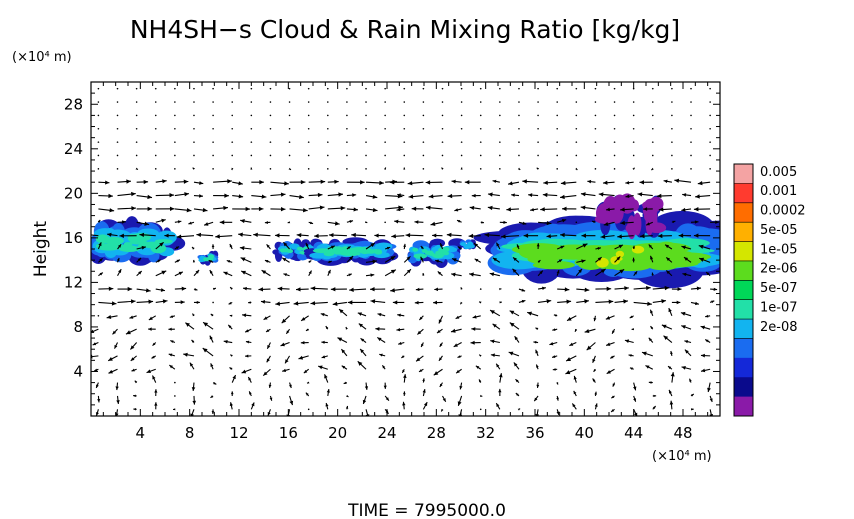  What do you see at coordinates (485, 433) in the screenshot?
I see `x-tick-label: 32` at bounding box center [485, 433].